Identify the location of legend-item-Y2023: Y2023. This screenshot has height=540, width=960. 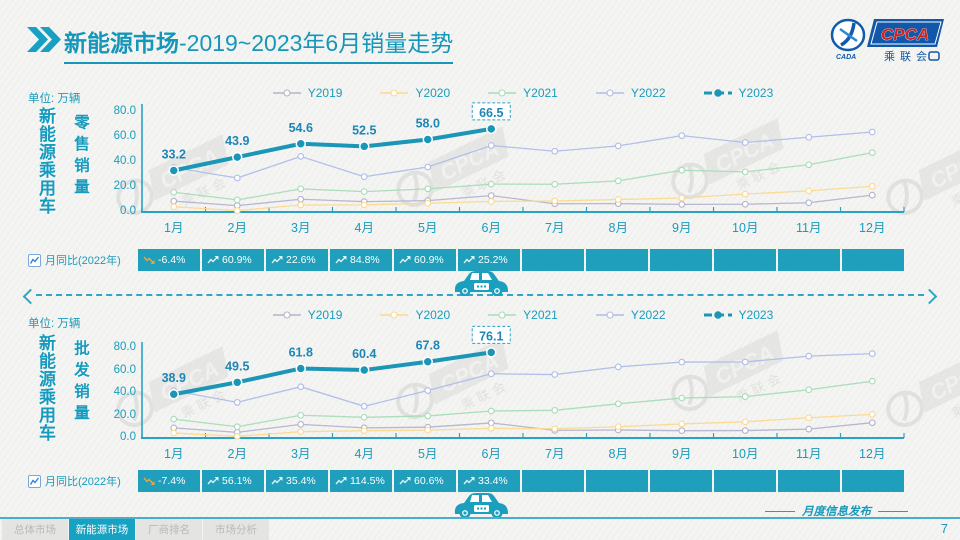
(738, 315).